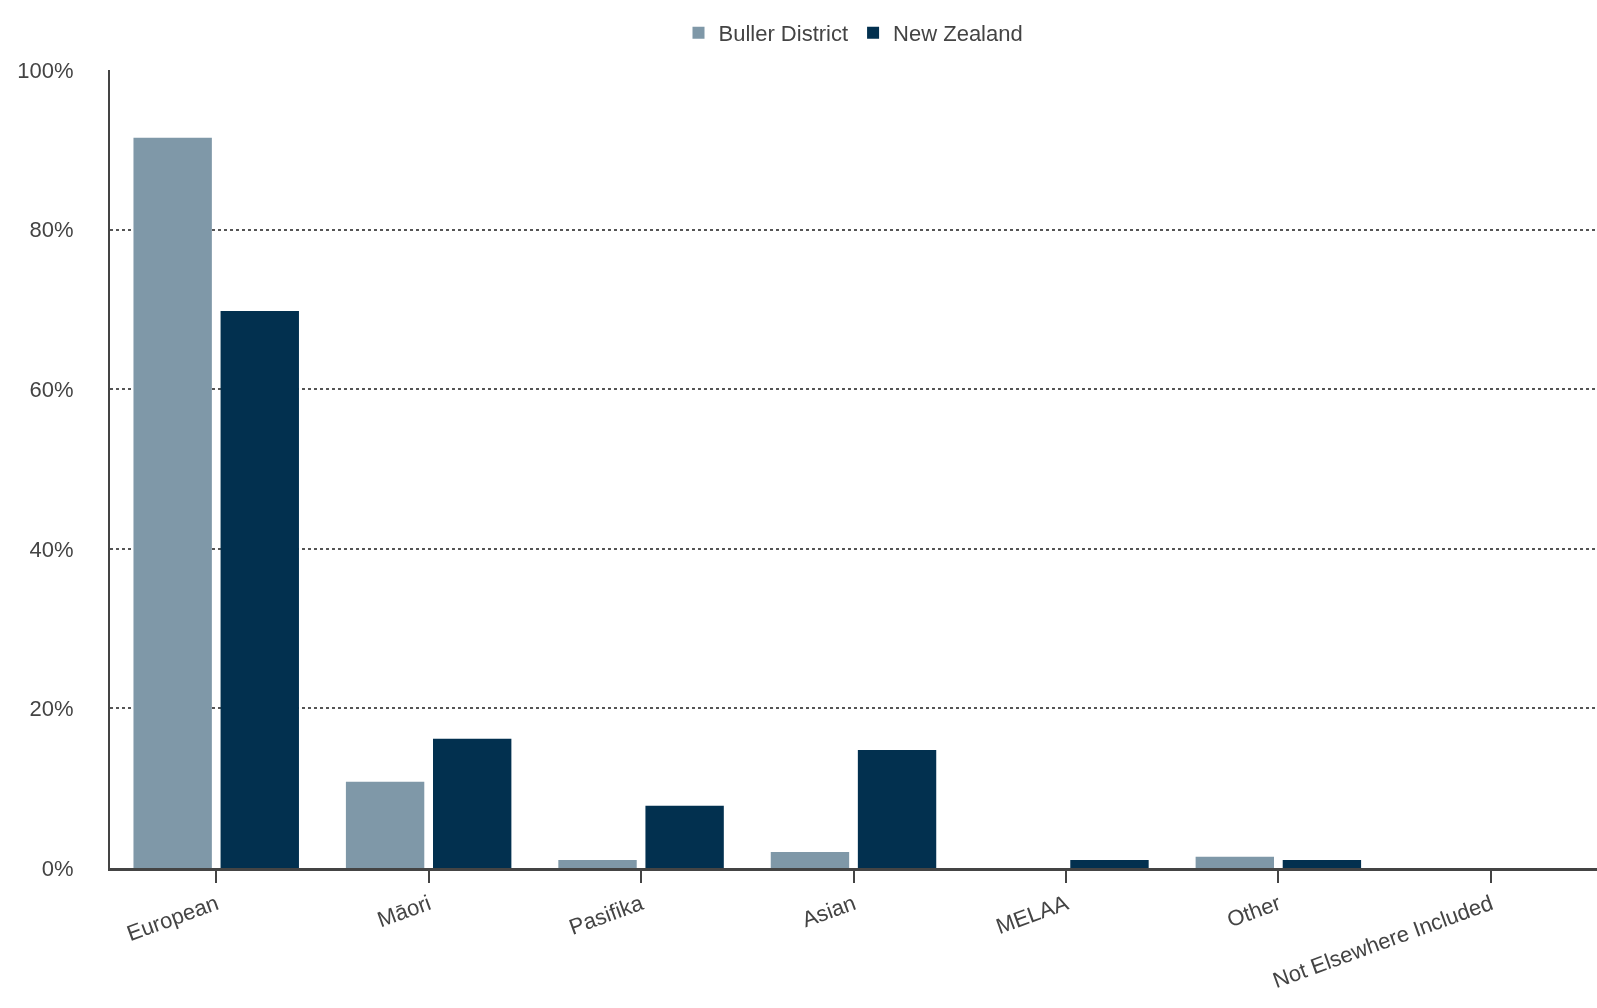 Image resolution: width=1597 pixels, height=1008 pixels. What do you see at coordinates (51, 389) in the screenshot?
I see `y-tick-label: 60%` at bounding box center [51, 389].